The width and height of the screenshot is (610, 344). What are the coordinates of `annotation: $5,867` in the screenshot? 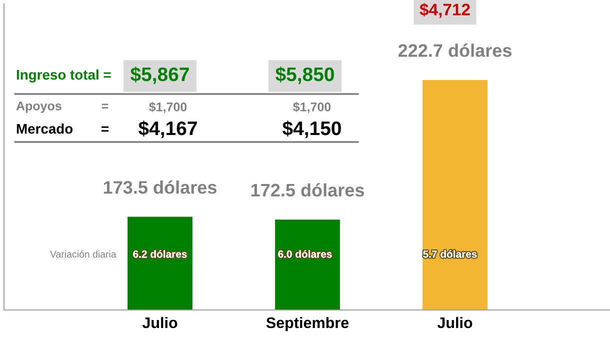 It's located at (159, 75).